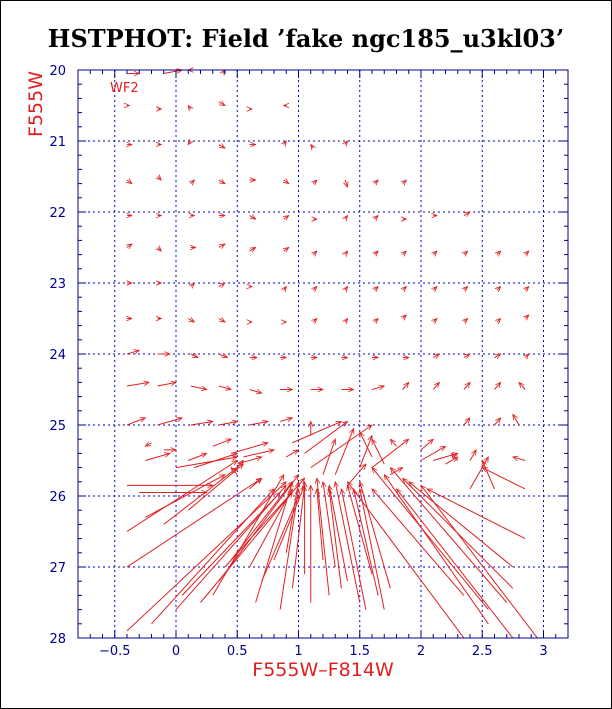  What do you see at coordinates (237, 651) in the screenshot?
I see `x-tick-label: 0.5` at bounding box center [237, 651].